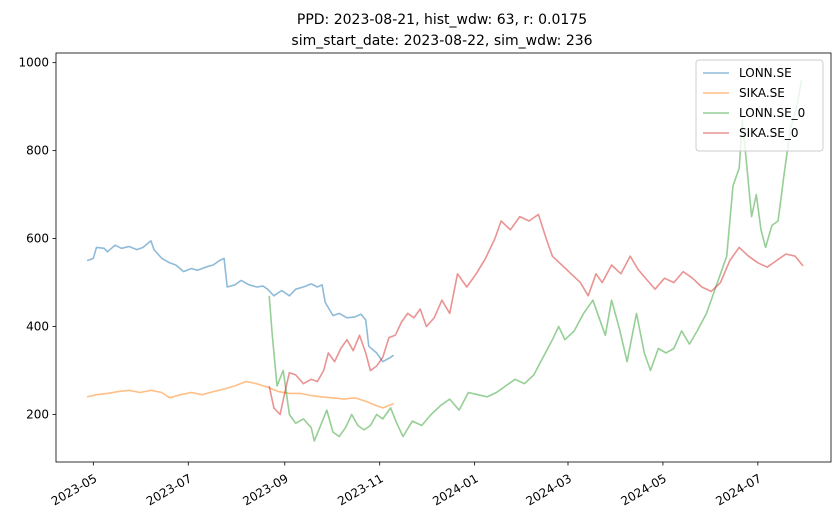  Describe the element at coordinates (442, 20) in the screenshot. I see `chart-title-line-1: PPD: 2023-08-21, hist_wdw: 63, r: 0.0175` at that location.